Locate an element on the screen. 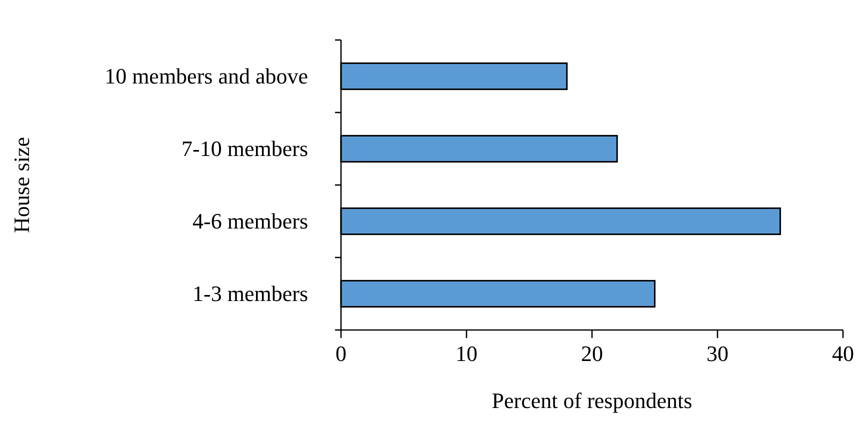 The width and height of the screenshot is (858, 423). x-axis-title: Percent of respondents is located at coordinates (592, 400).